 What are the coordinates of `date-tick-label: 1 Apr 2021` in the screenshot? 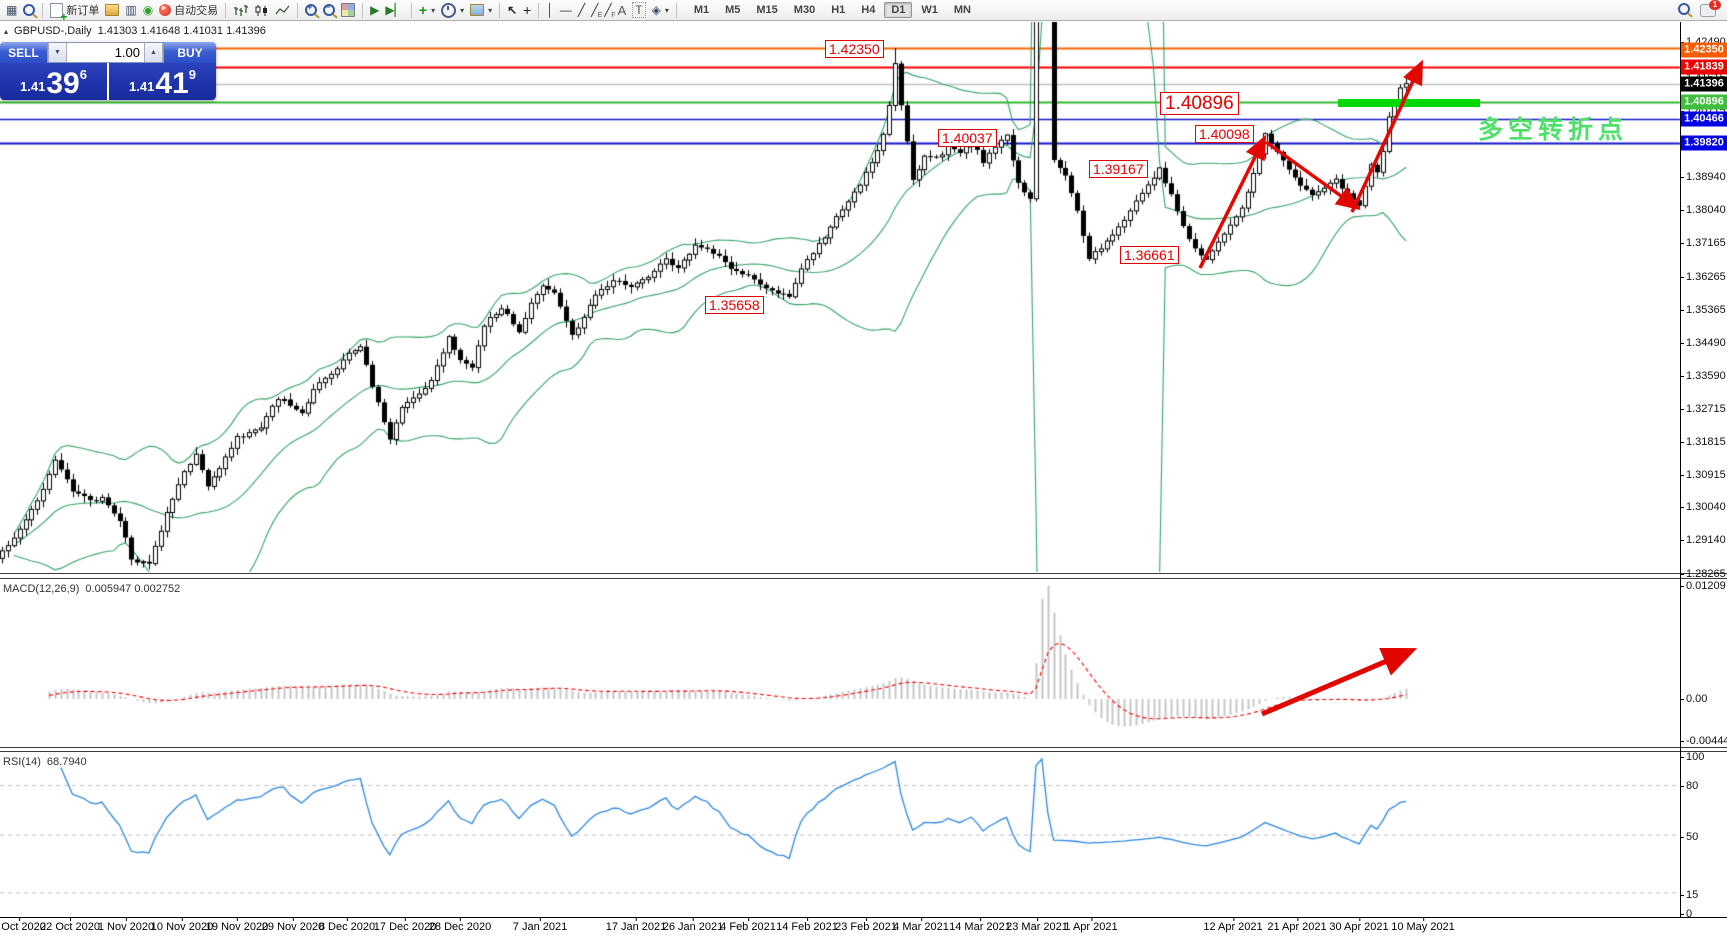 It's located at (1091, 925).